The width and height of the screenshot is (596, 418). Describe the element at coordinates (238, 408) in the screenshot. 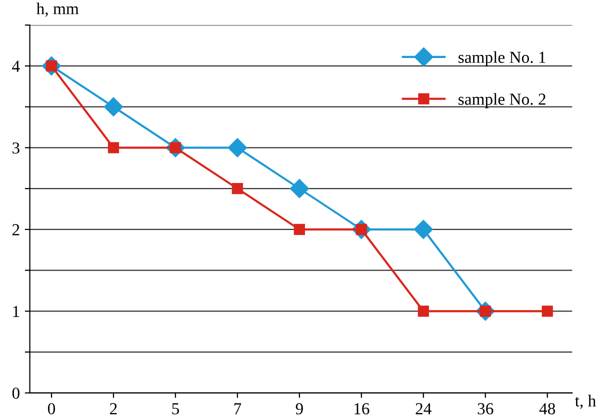

I see `x-tick-label: 7` at that location.